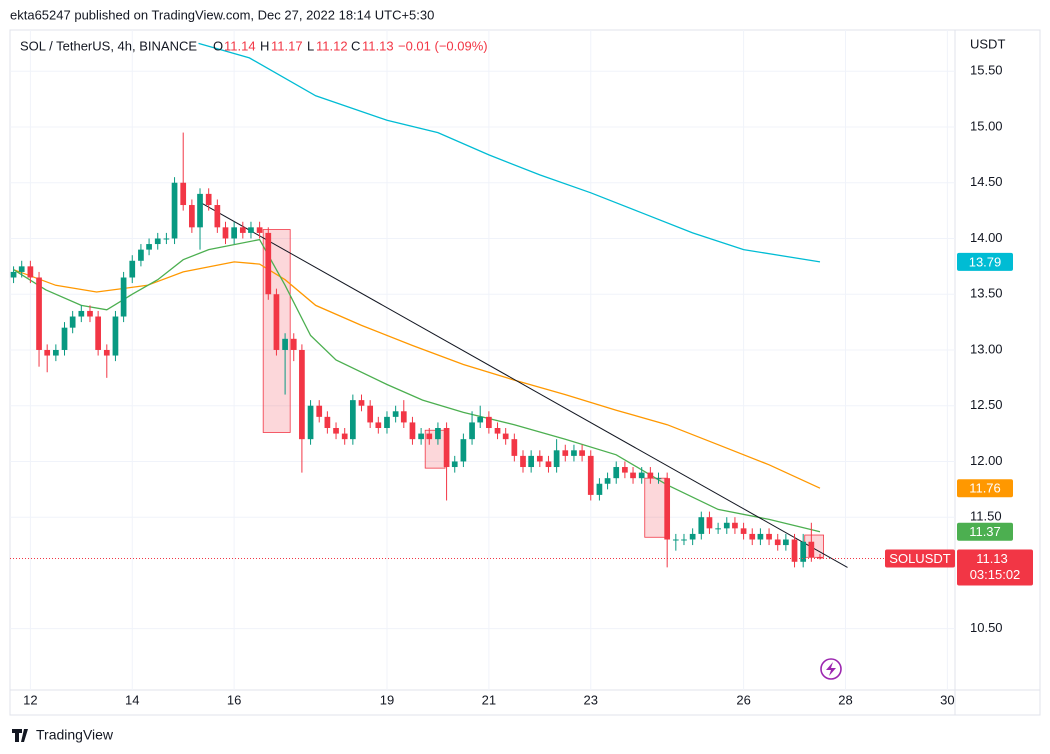  Describe the element at coordinates (355, 45) in the screenshot. I see `ohlc-label: C` at that location.